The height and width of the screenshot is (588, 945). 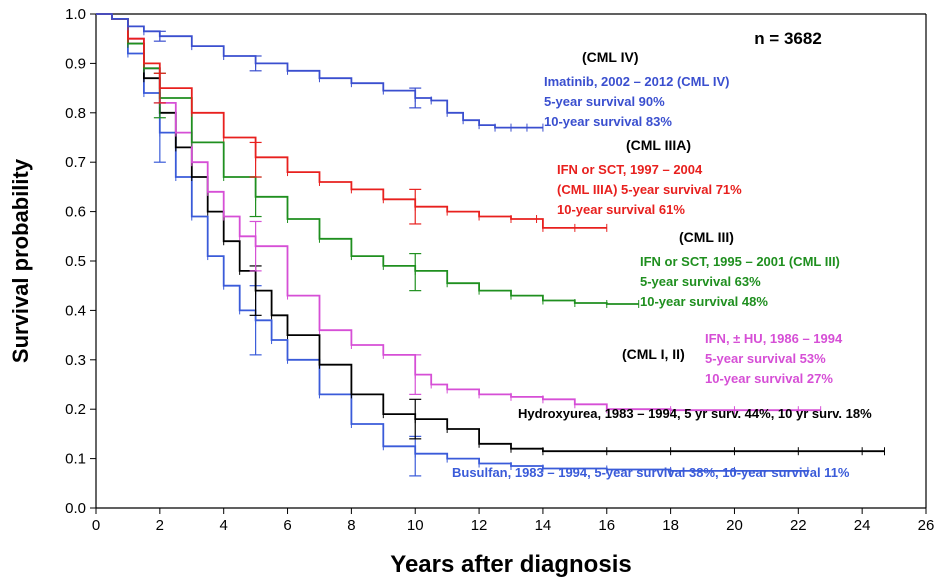 What do you see at coordinates (788, 38) in the screenshot?
I see `n-label: n = 3682` at bounding box center [788, 38].